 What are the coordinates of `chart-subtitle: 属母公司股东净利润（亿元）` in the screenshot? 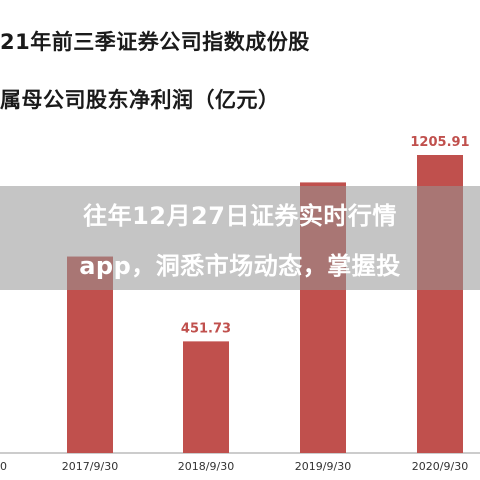 It's located at (140, 100).